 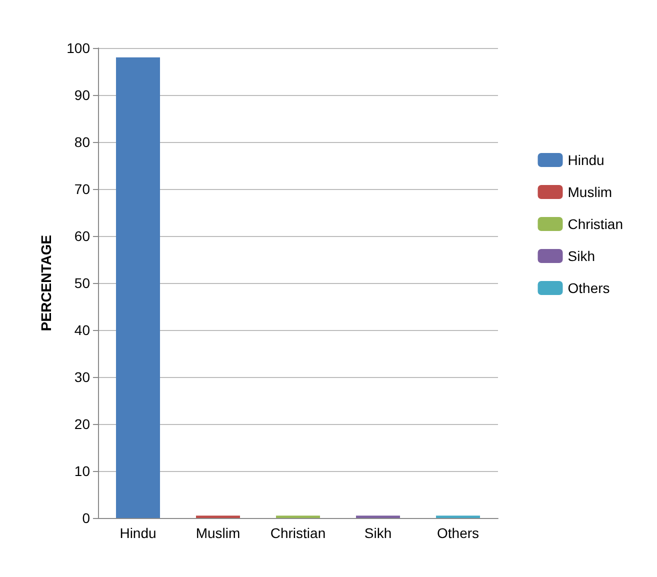 I want to click on legend-label: Muslim, so click(x=590, y=192).